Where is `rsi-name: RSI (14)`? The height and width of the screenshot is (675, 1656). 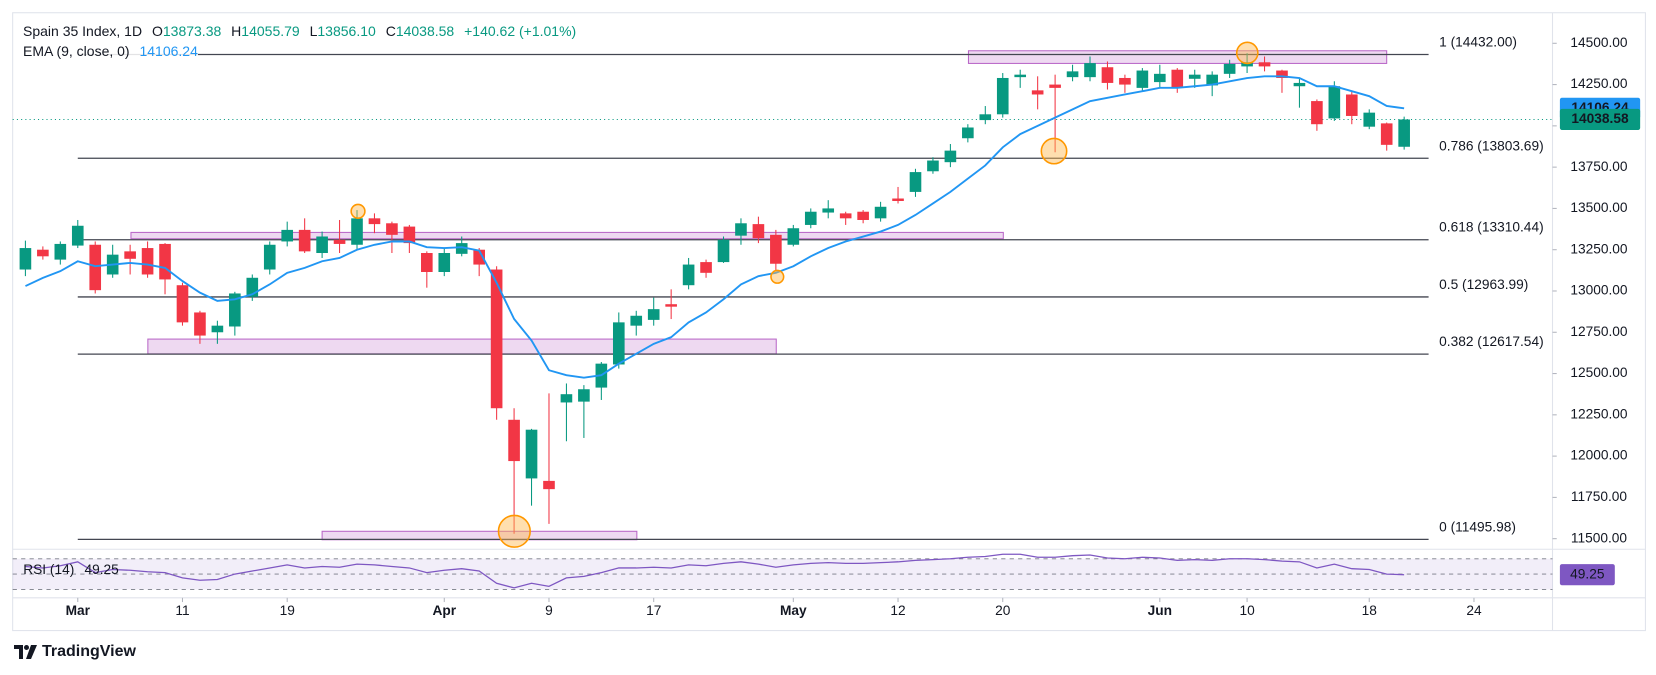
rsi-name: RSI (14) is located at coordinates (48, 569).